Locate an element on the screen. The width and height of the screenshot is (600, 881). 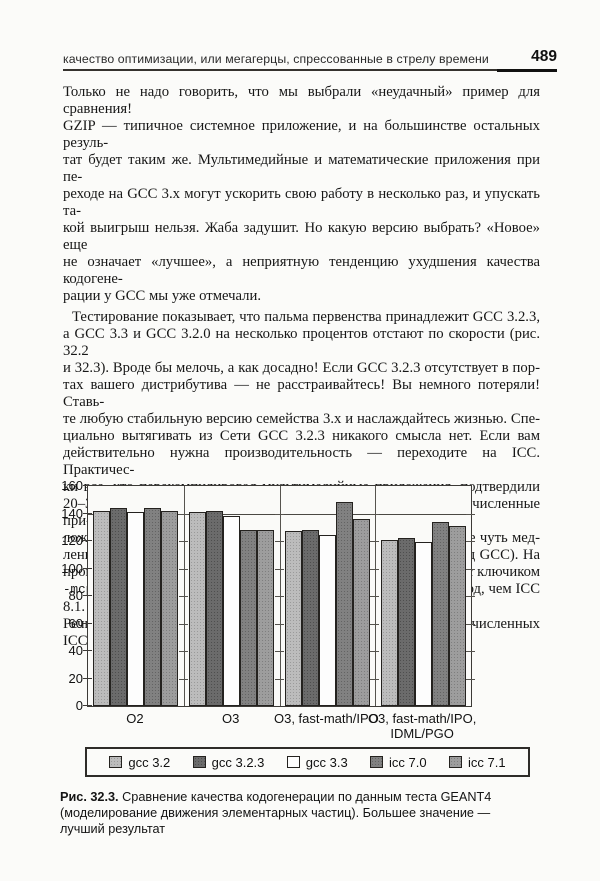
y-axis-tick-label: 60 is located at coordinates (75, 623).